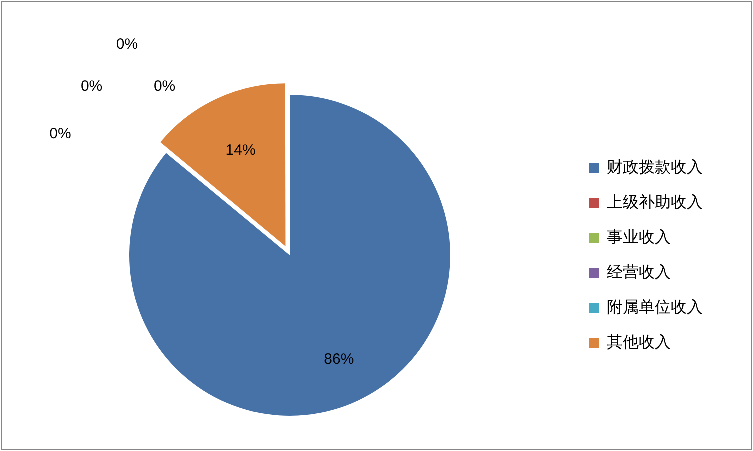 This screenshot has height=451, width=753. Describe the element at coordinates (655, 202) in the screenshot. I see `legend-label: 上级补助收入` at that location.